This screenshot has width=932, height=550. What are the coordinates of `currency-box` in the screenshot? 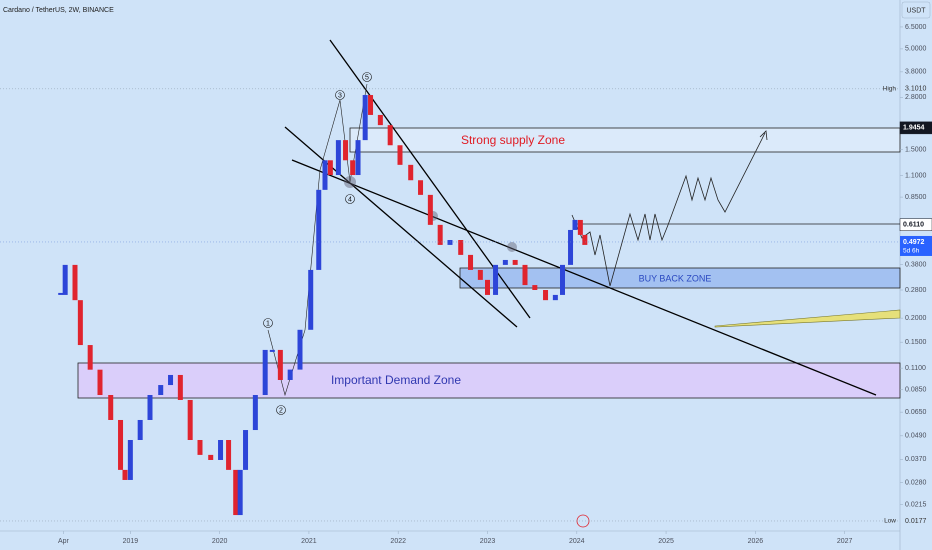 It's located at (916, 10).